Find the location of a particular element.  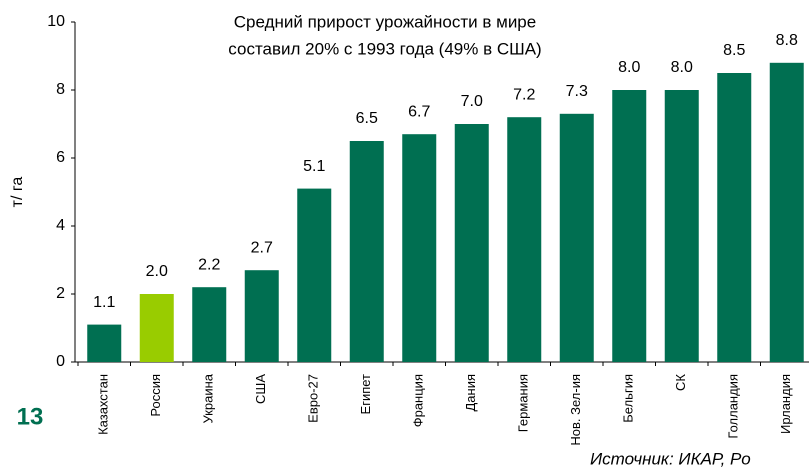

value-label: 6.7 is located at coordinates (419, 111).